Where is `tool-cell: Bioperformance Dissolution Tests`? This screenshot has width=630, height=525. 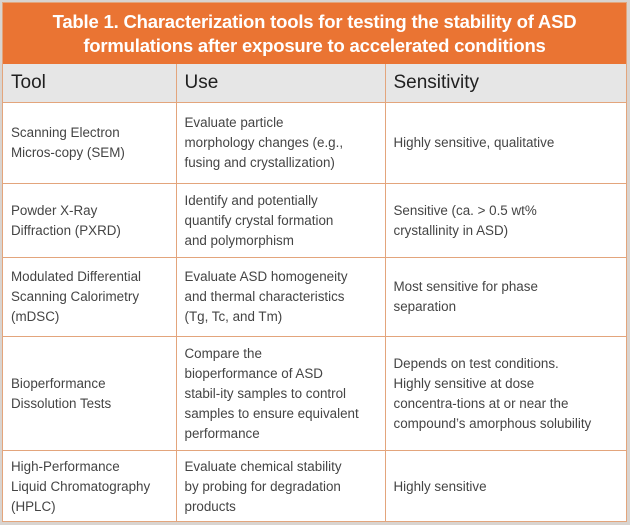
tool-cell: Bioperformance Dissolution Tests is located at coordinates (90, 393).